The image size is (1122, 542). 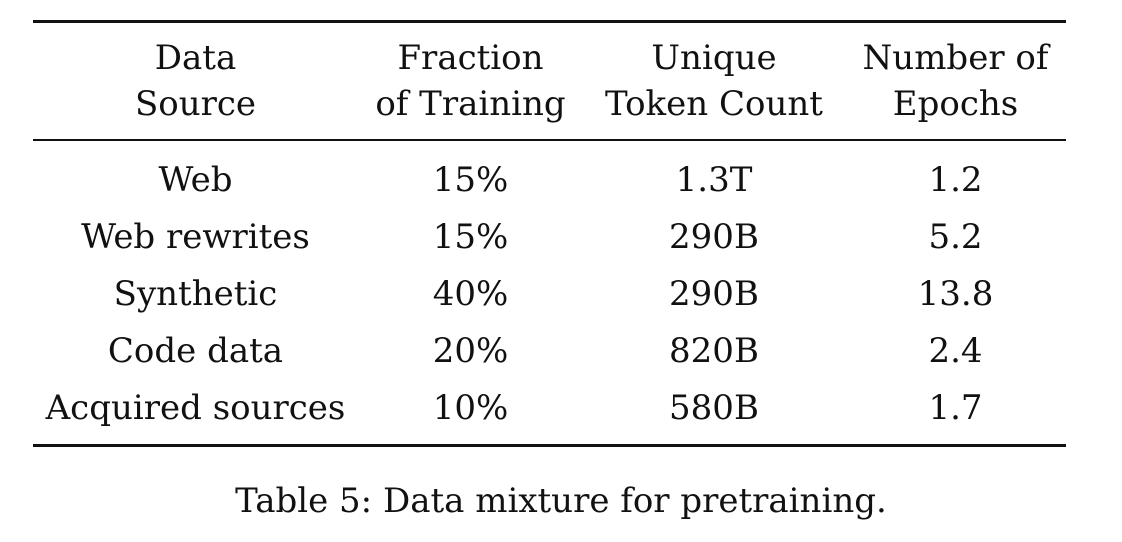 What do you see at coordinates (470, 58) in the screenshot?
I see `header-text: Fraction` at bounding box center [470, 58].